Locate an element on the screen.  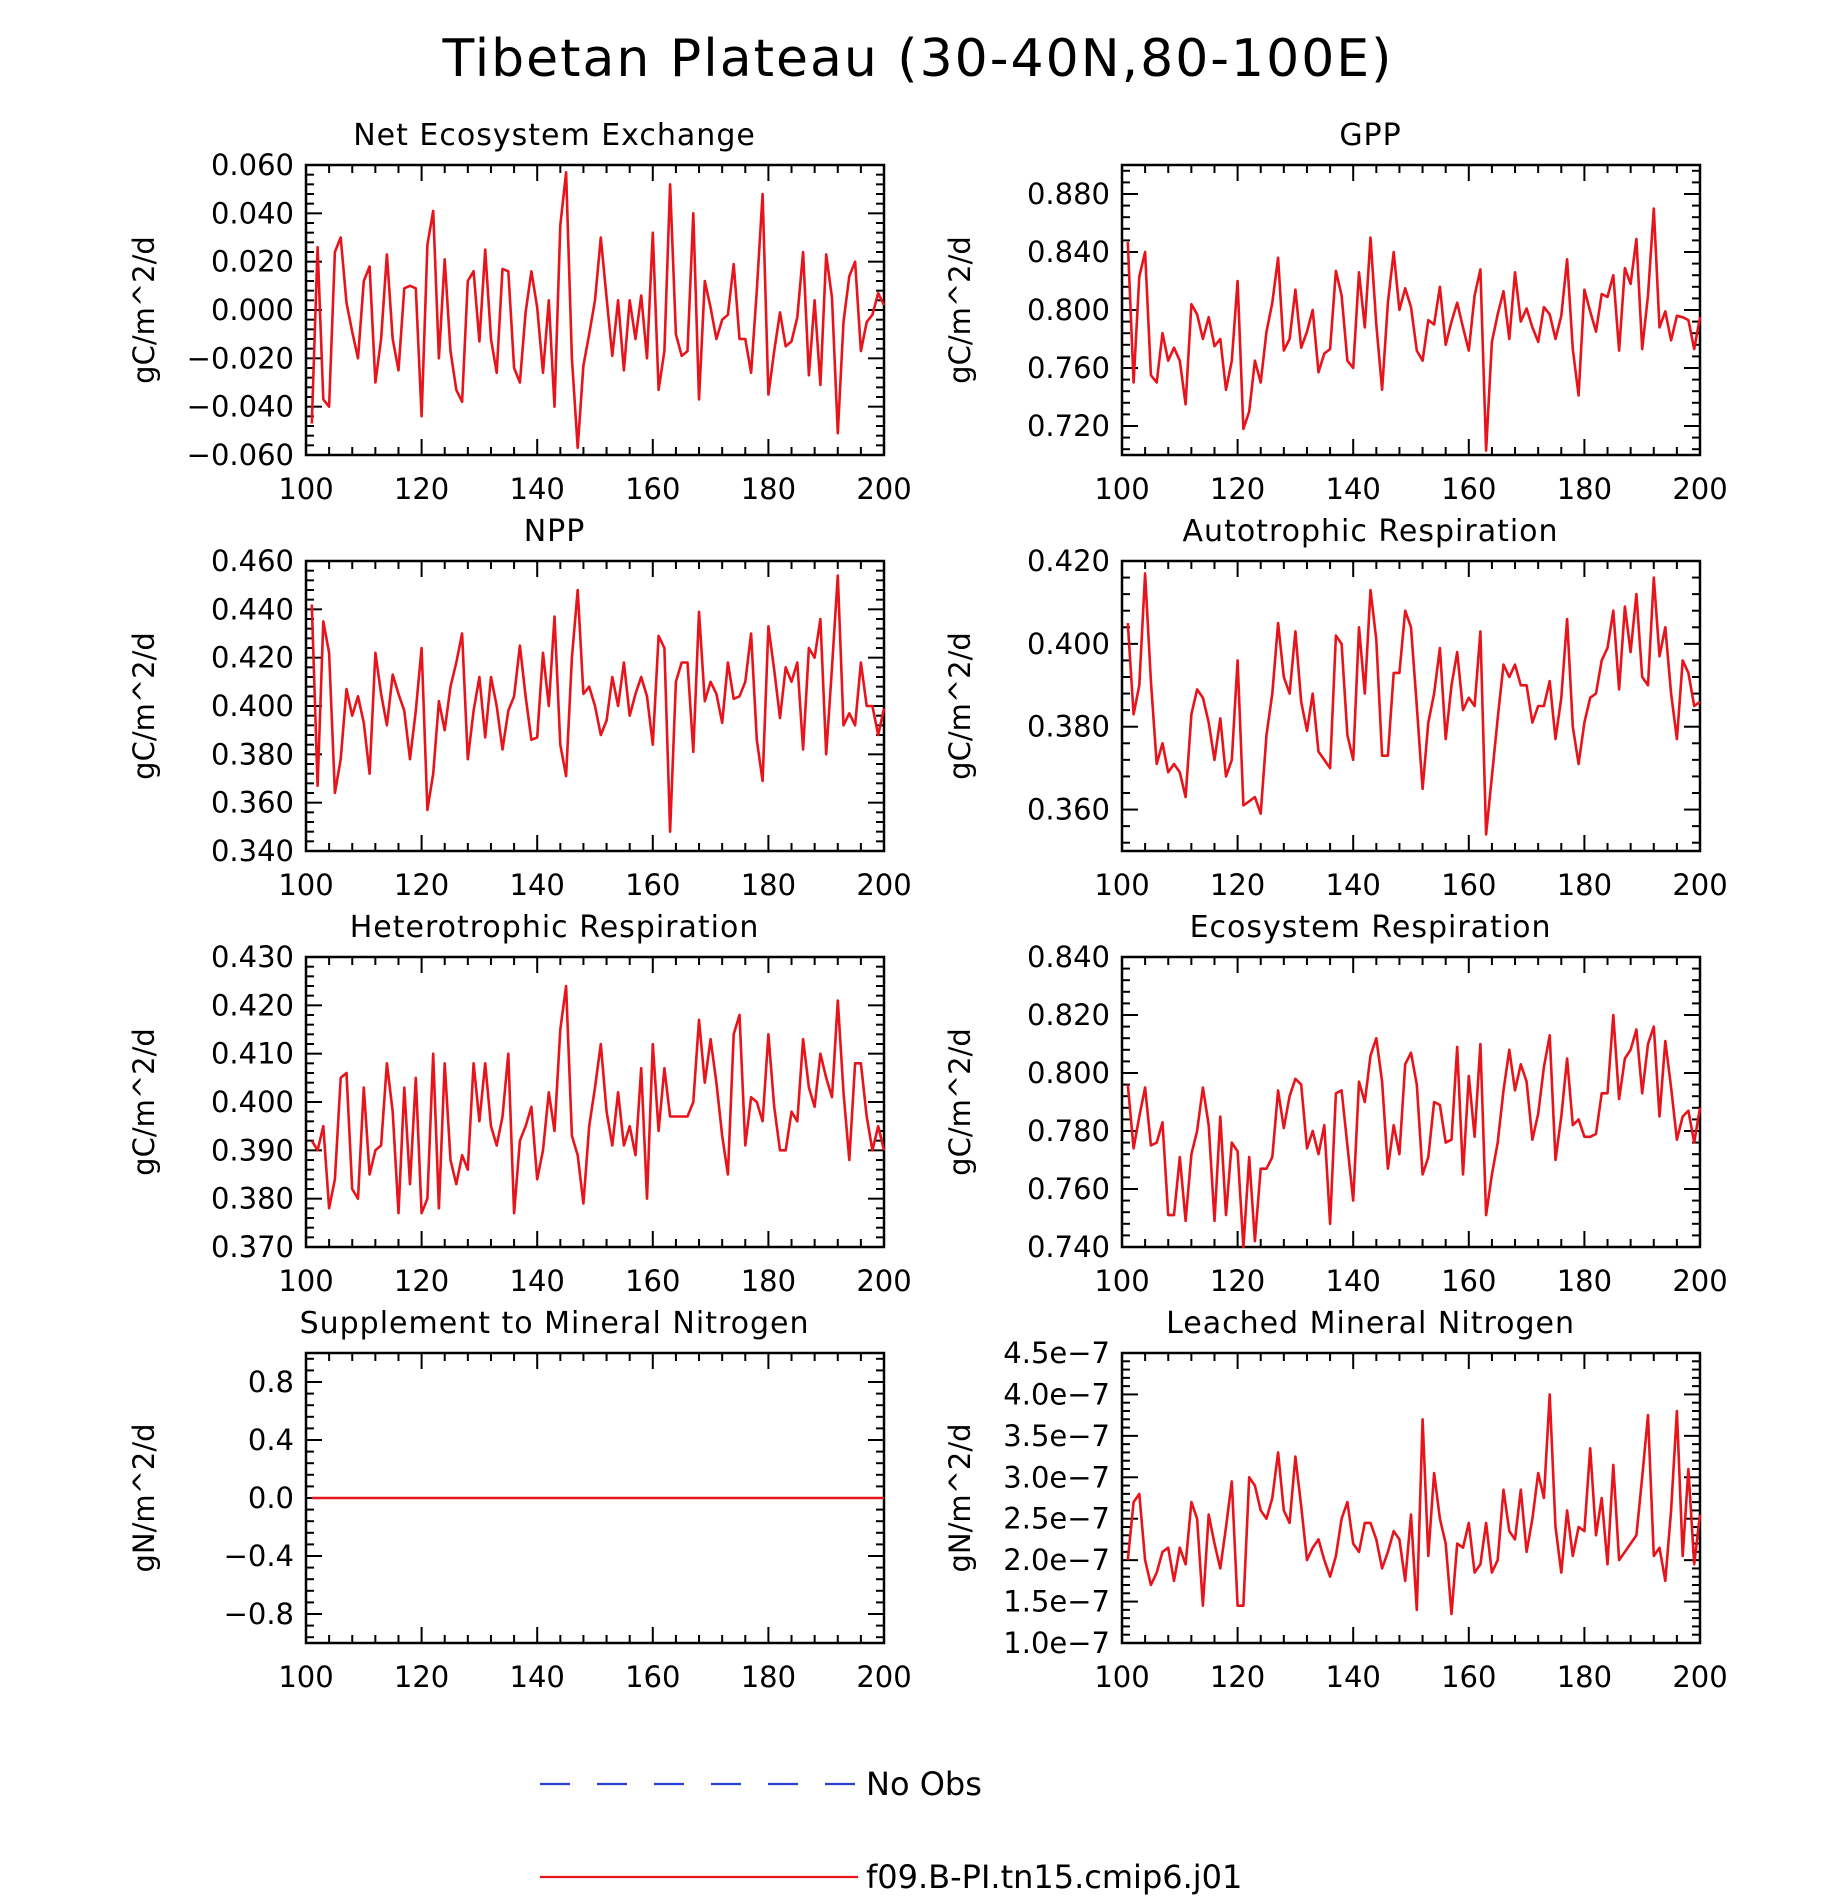
panel-title: NPP is located at coordinates (555, 531).